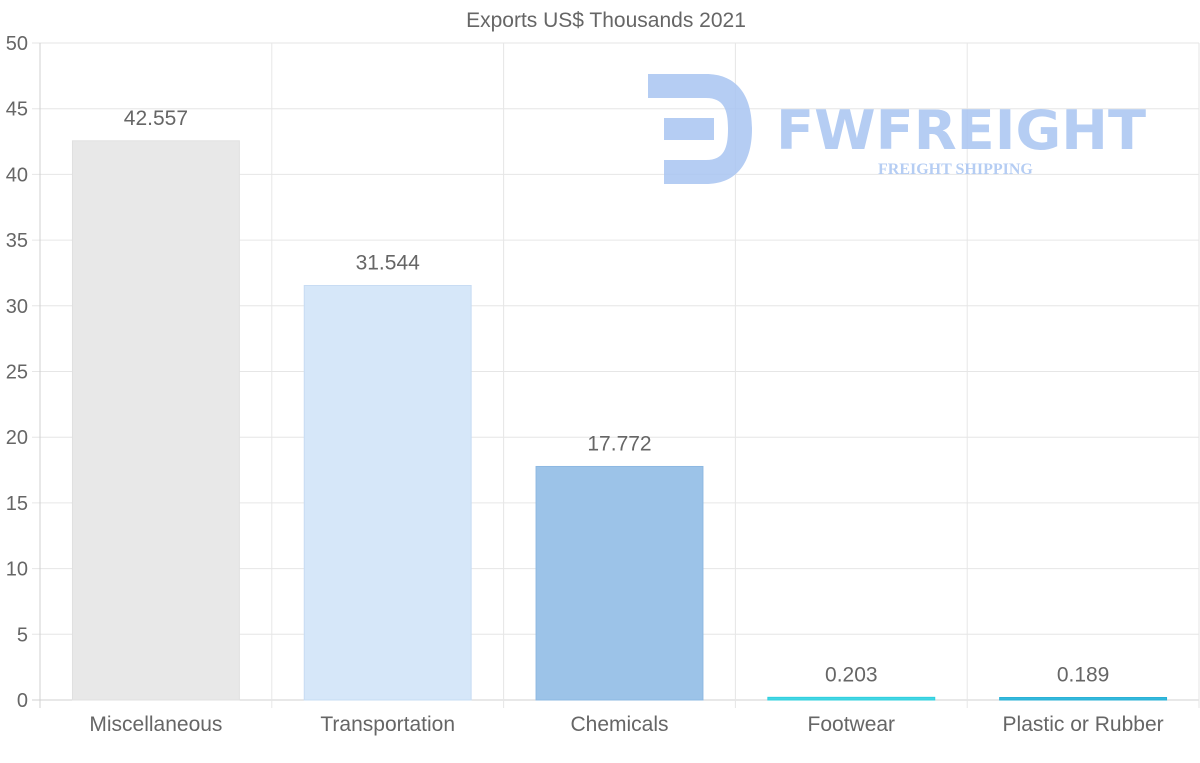  I want to click on y-tick-label: 15, so click(17, 504).